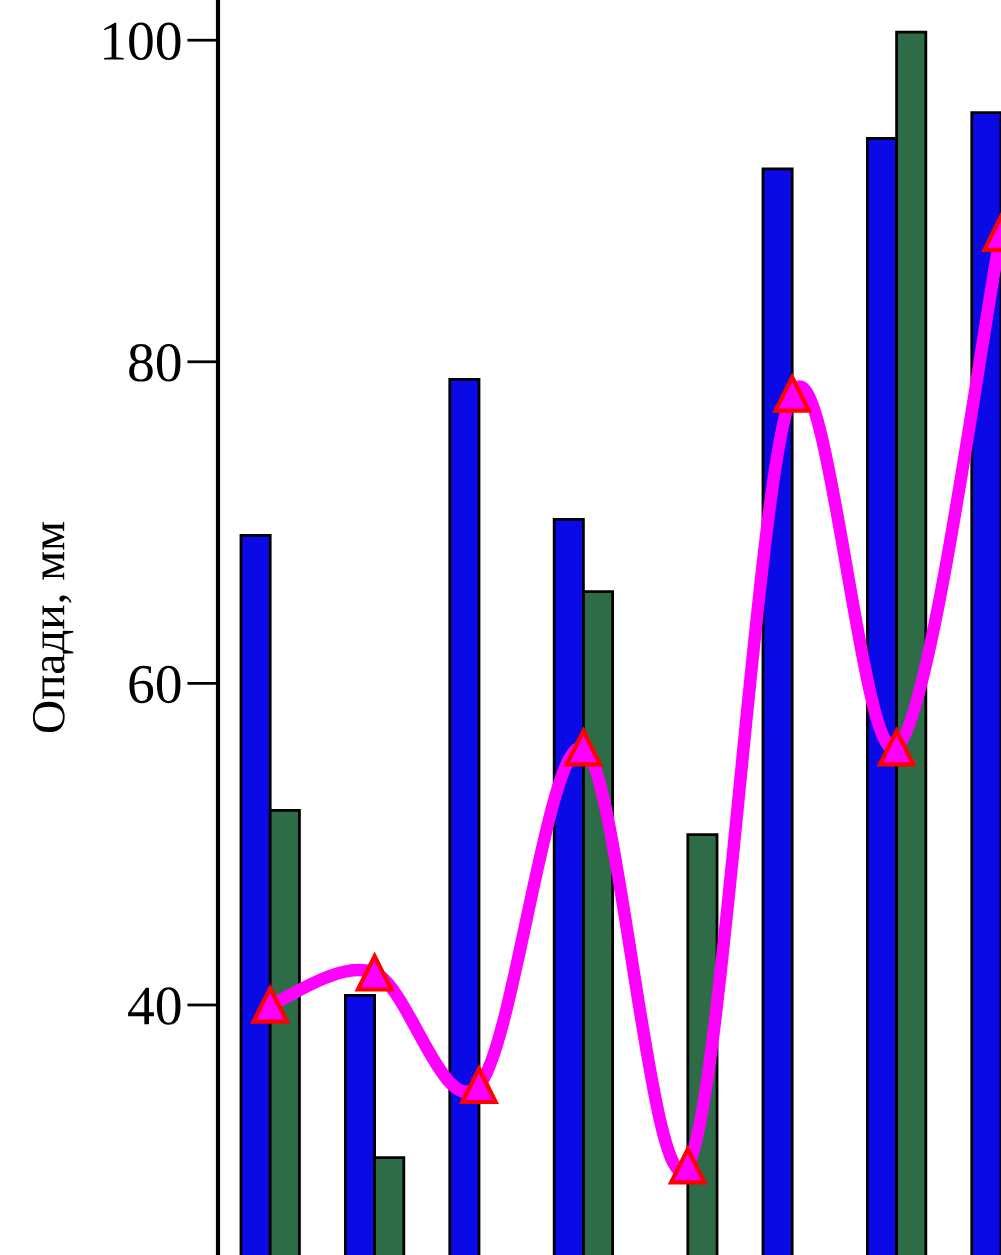  I want to click on y-tick-label: 60, so click(155, 684).